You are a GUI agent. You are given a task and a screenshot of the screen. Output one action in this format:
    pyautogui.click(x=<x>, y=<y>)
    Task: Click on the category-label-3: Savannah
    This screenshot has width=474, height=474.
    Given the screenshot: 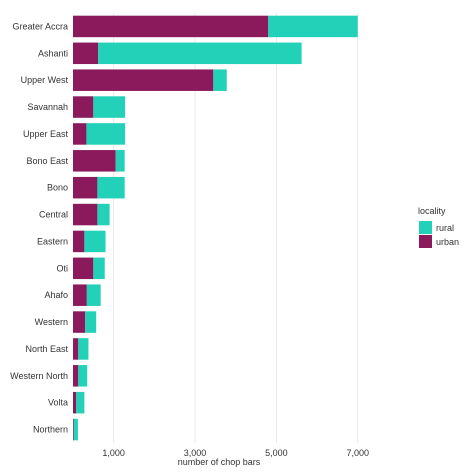 What is the action you would take?
    pyautogui.click(x=47, y=107)
    